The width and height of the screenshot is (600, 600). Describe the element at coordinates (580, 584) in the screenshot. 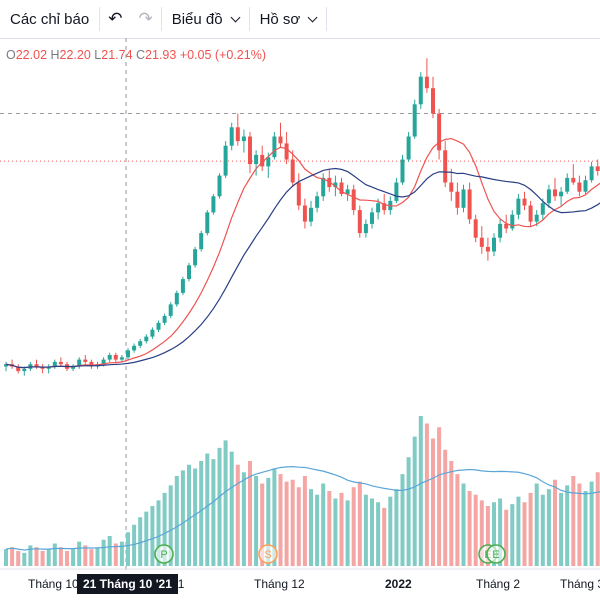

I see `time-axis-label: Tháng 3` at that location.